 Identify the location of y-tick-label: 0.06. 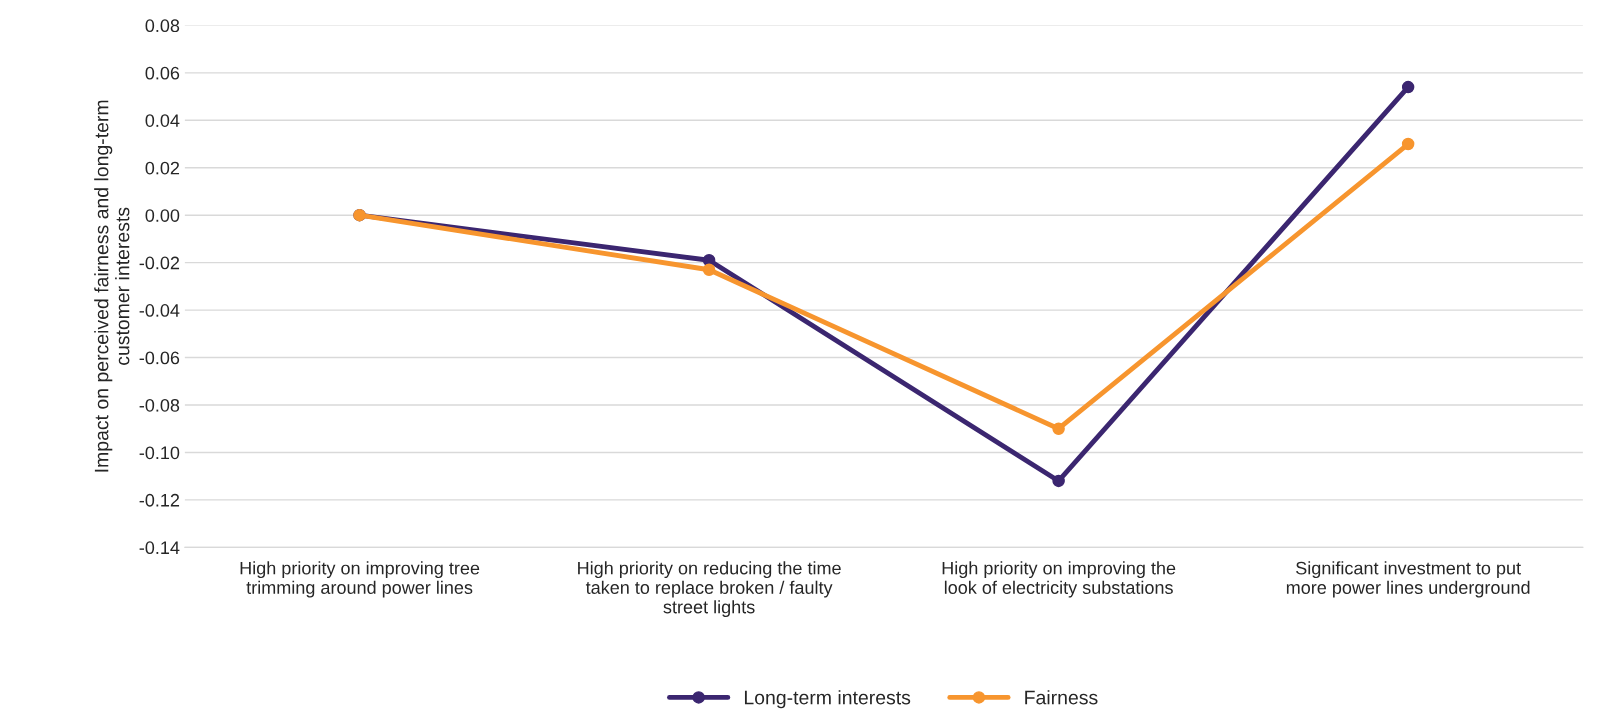
(162, 73).